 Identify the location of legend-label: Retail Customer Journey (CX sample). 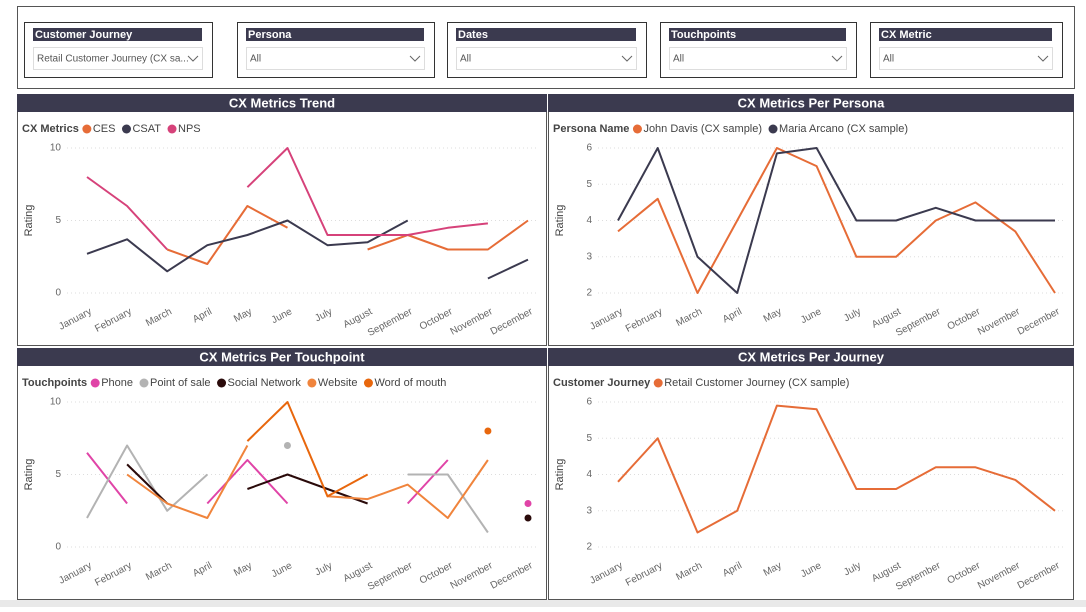
(756, 383).